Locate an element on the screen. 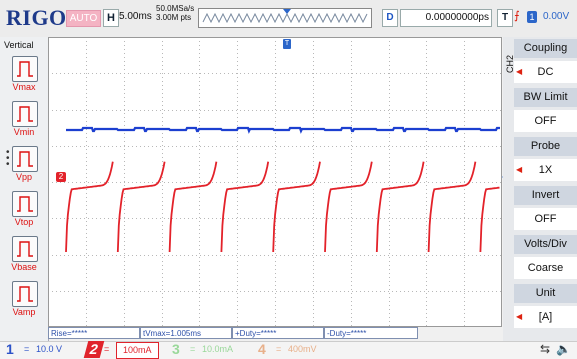 This screenshot has width=577, height=359. channel-1-button: 1 is located at coordinates (10, 349).